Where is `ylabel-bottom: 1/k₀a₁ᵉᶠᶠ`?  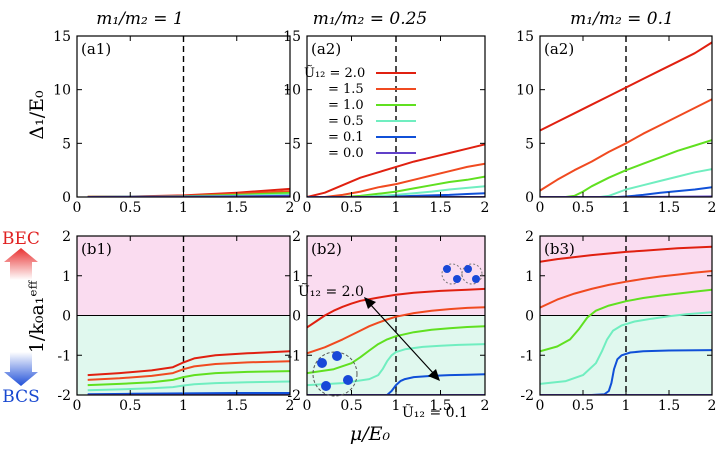 ylabel-bottom: 1/k₀a₁ᵉᶠᶠ is located at coordinates (37, 316).